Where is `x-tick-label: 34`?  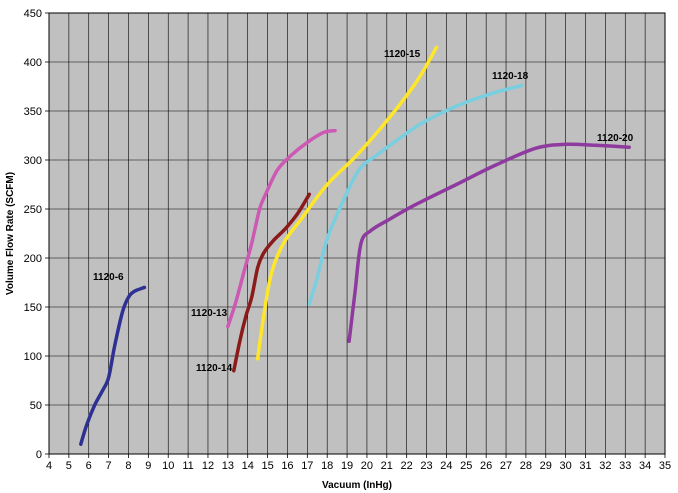
x-tick-label: 34 is located at coordinates (645, 466).